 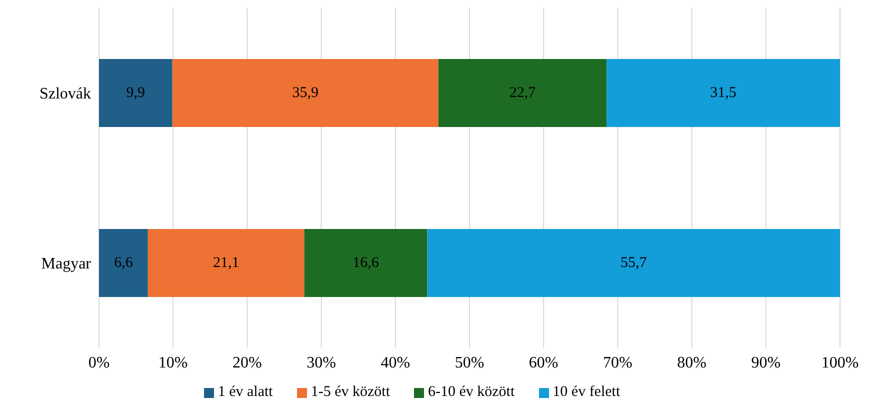 I want to click on x-tick-label: 40%, so click(x=395, y=363).